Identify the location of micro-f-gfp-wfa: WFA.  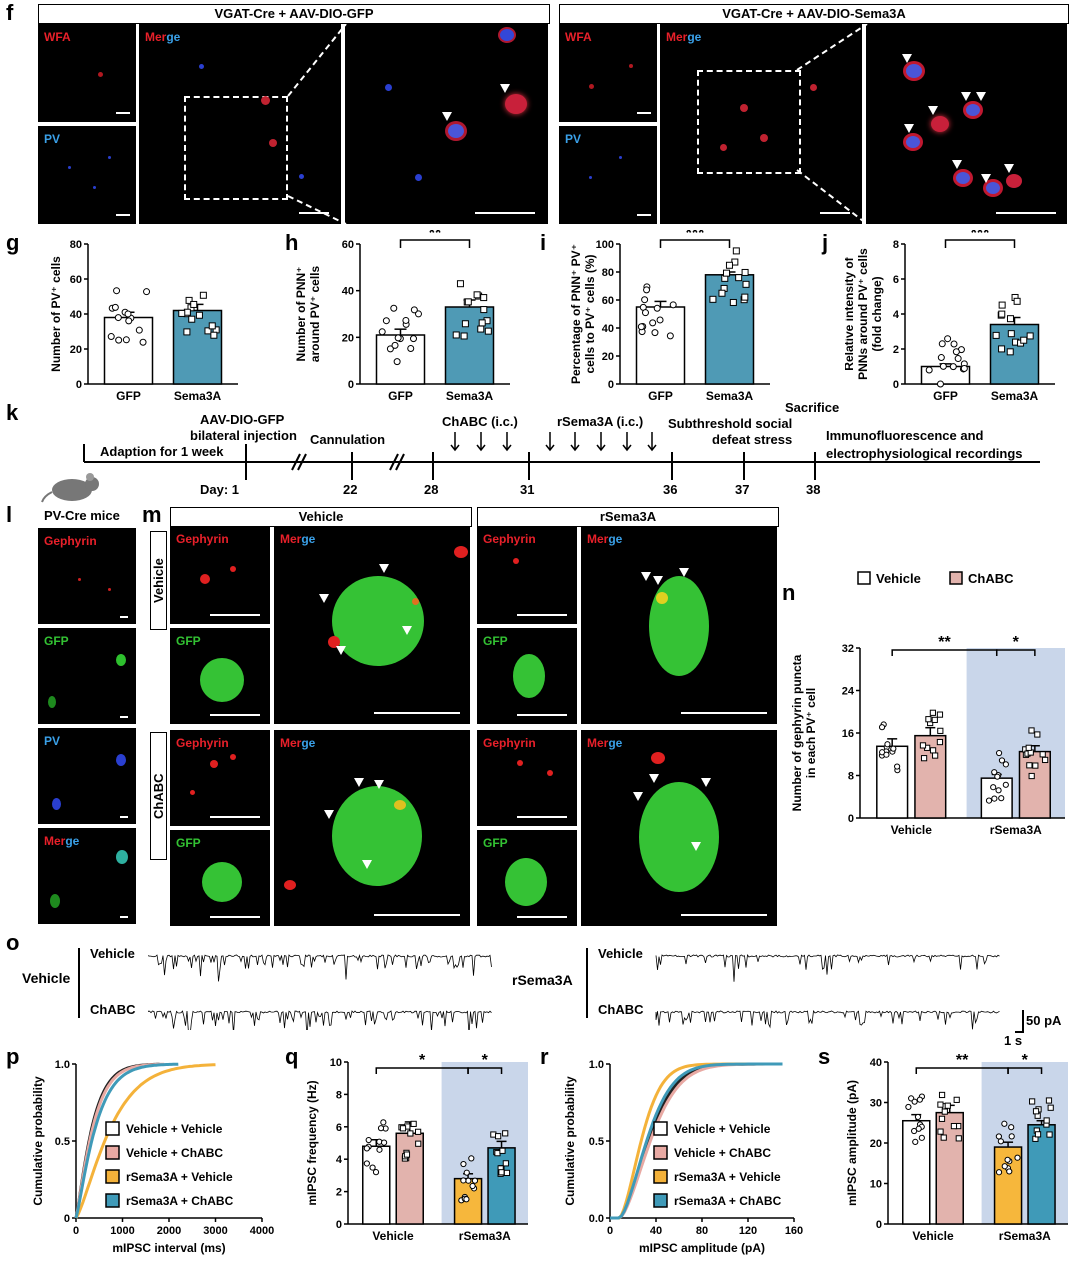
(87, 73).